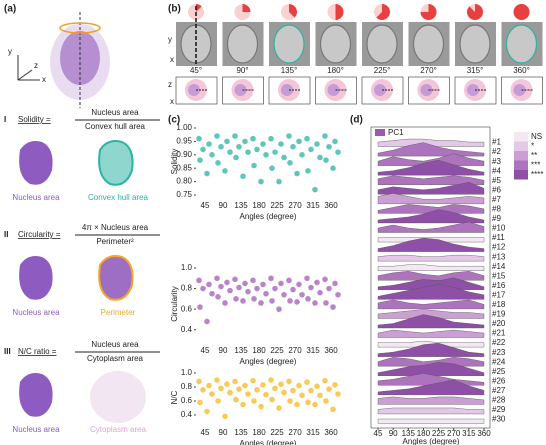 The height and width of the screenshot is (445, 546). I want to click on angle-label: 360°, so click(521, 70).